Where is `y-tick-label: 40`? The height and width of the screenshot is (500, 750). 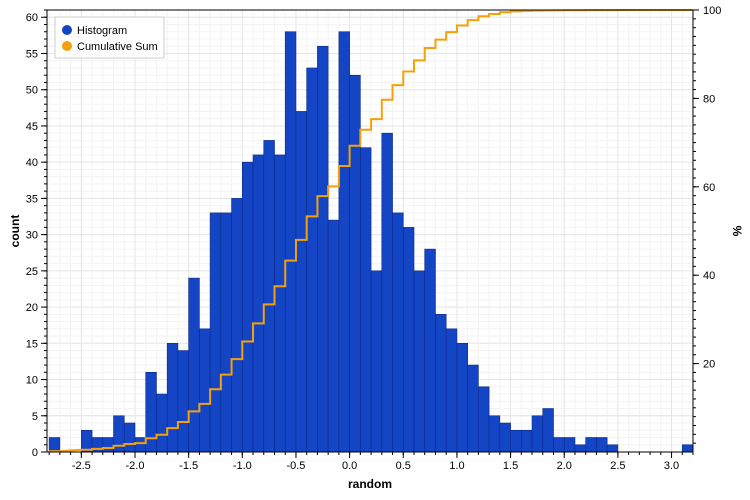 y-tick-label: 40 is located at coordinates (32, 163).